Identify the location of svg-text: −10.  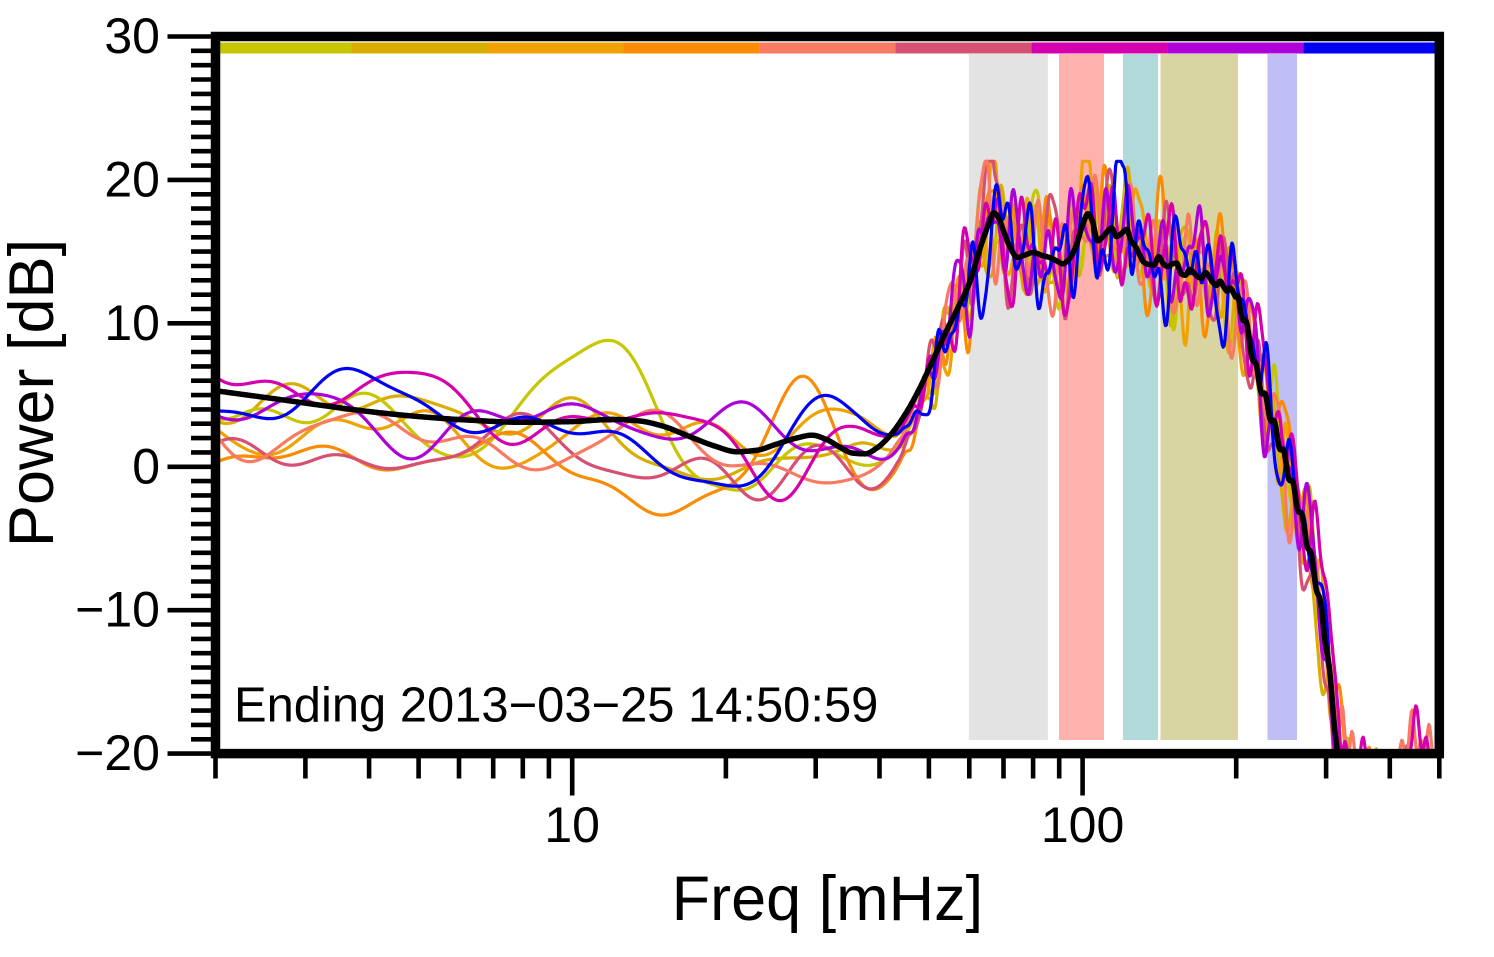
(117, 610).